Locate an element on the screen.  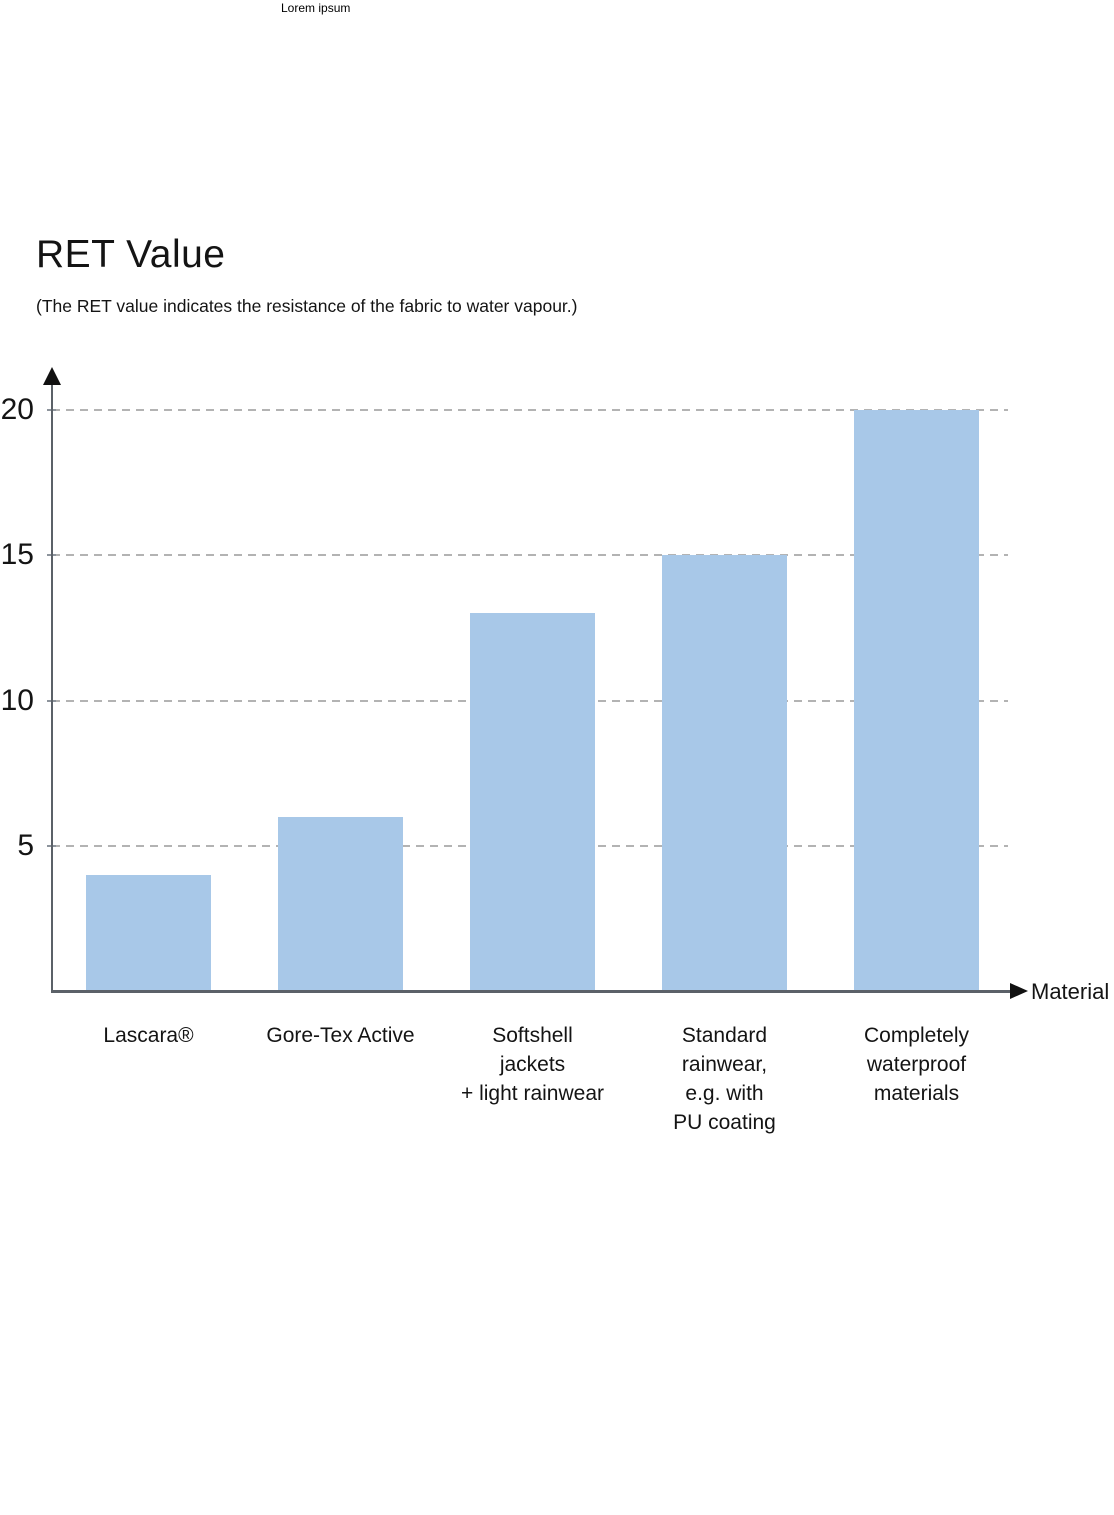
x-category-label: Lascara® is located at coordinates (148, 1035).